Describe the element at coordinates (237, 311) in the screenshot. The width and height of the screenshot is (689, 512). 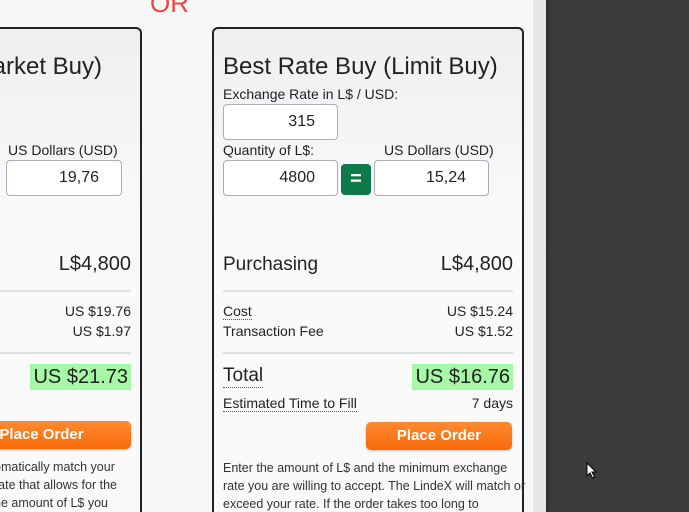
I see `cost-label: Cost` at that location.